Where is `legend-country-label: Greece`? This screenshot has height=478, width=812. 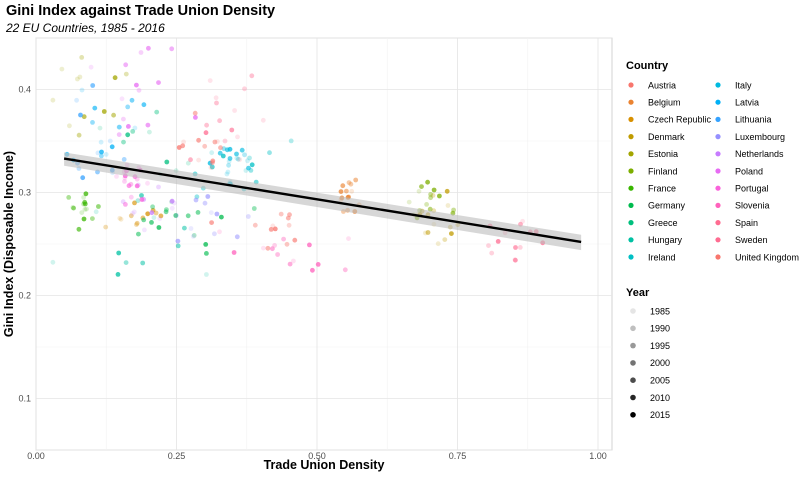 legend-country-label: Greece is located at coordinates (663, 223).